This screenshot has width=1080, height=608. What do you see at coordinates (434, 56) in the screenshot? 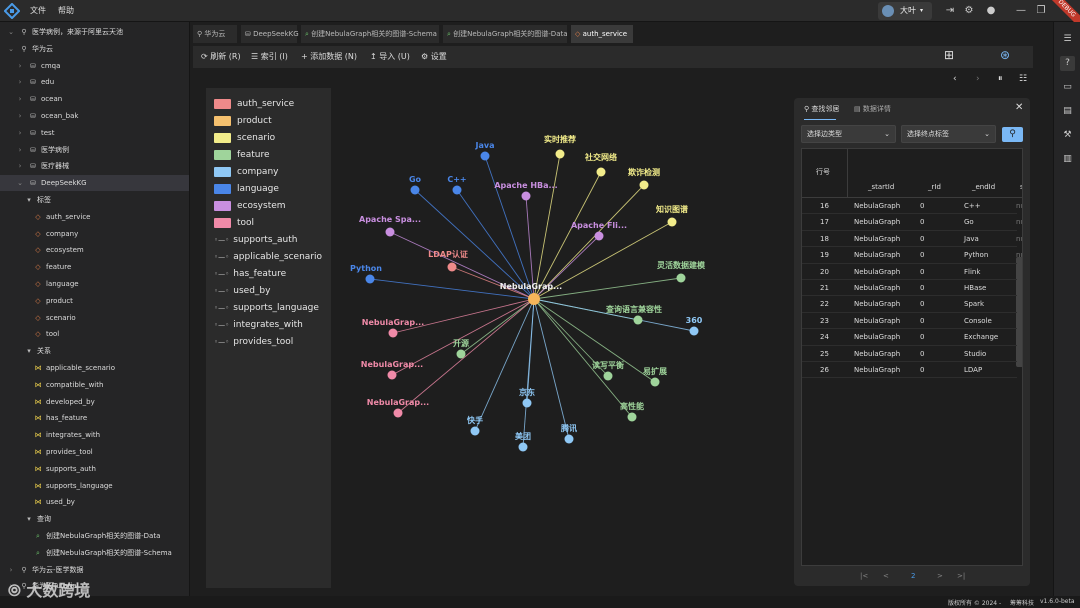
I see `settings-button: ⚙ 设置` at bounding box center [434, 56].